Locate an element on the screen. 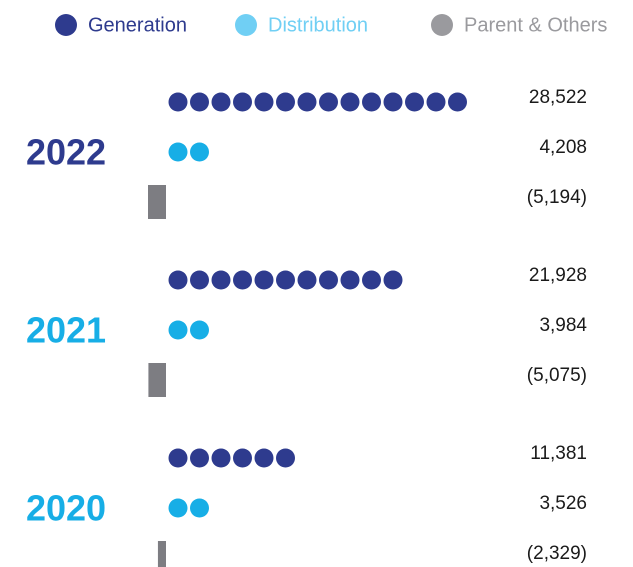 Image resolution: width=633 pixels, height=567 pixels. legend-item: Generation is located at coordinates (121, 25).